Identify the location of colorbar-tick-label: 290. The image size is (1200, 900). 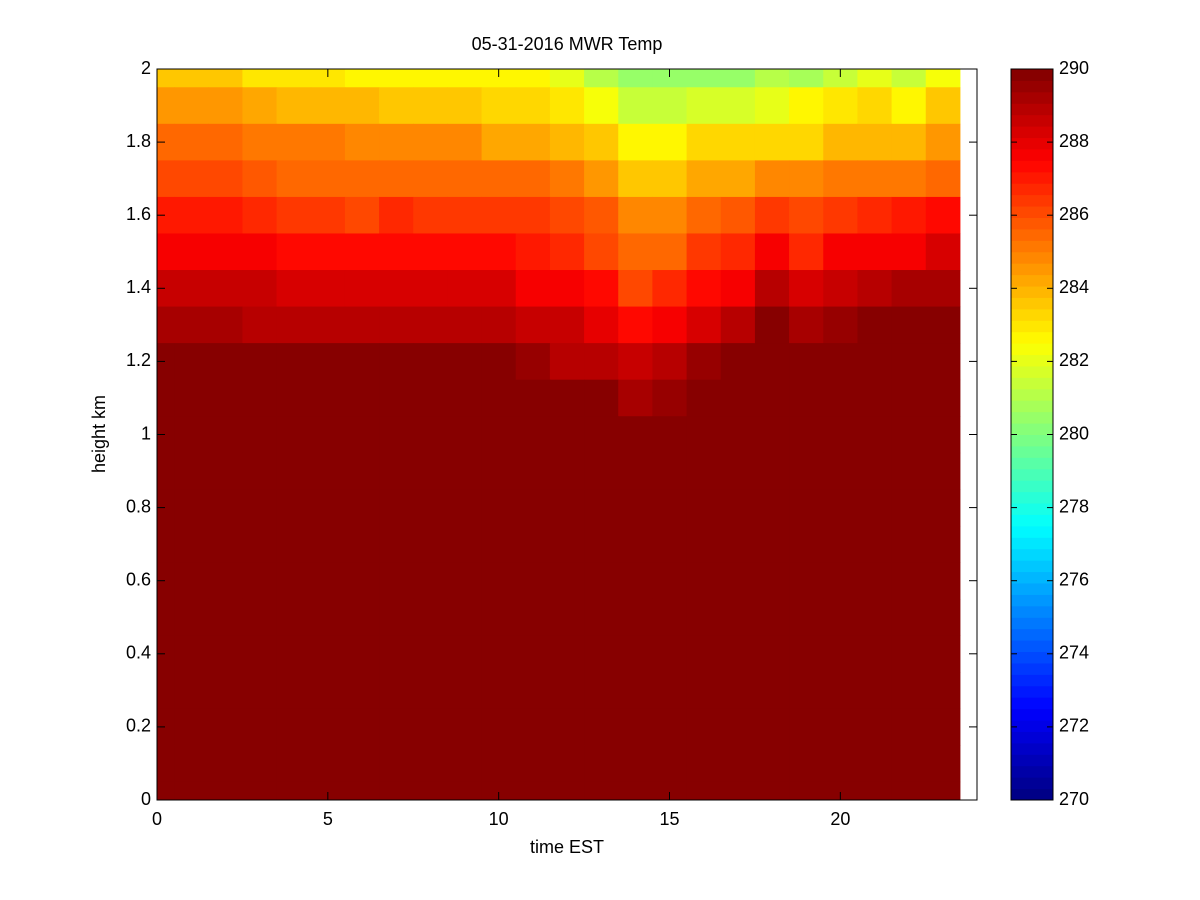
(1074, 68).